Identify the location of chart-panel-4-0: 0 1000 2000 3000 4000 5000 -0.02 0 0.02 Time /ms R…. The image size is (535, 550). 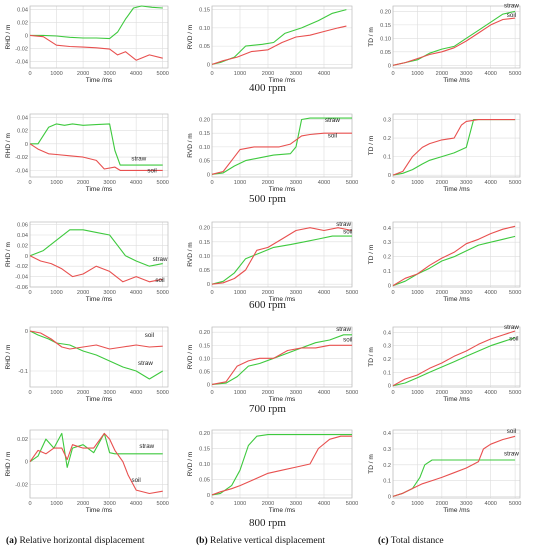
(87, 471).